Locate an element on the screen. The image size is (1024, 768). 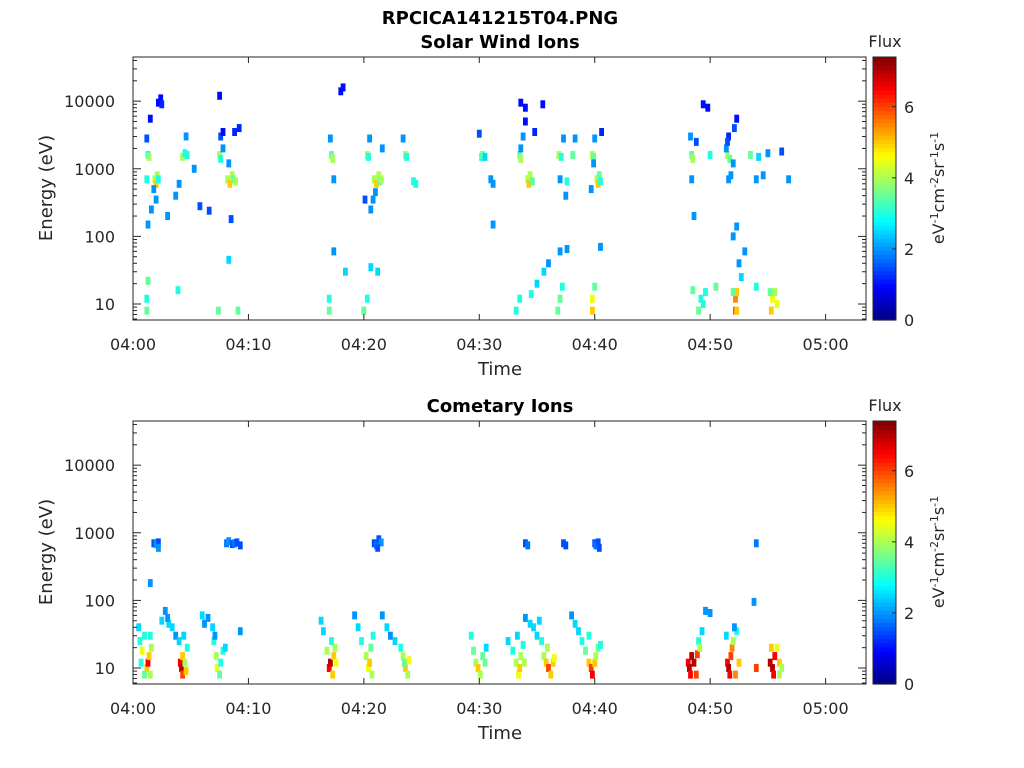
colorbar: 0 2 4 6 is located at coordinates (893, 557).